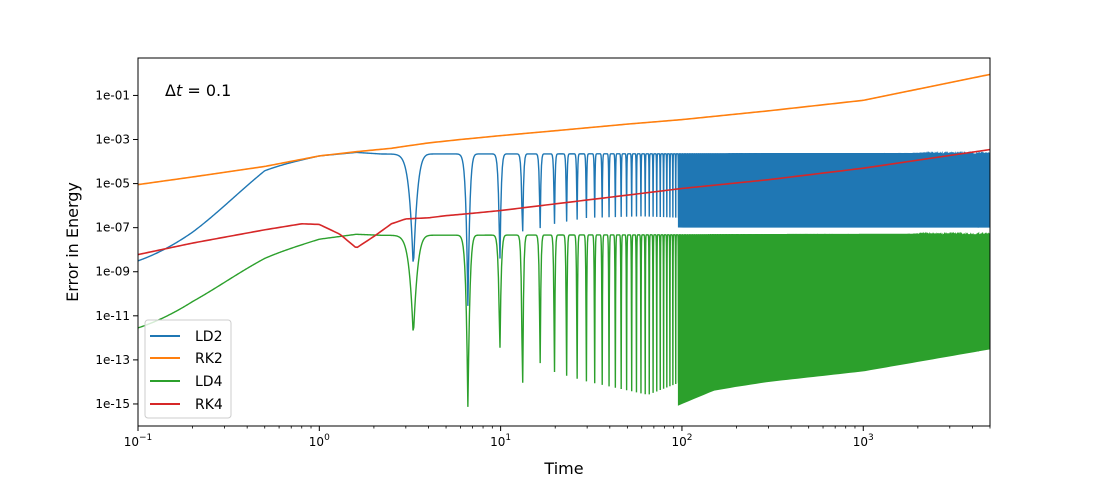 This screenshot has width=1100, height=480. I want to click on x-tick-label: 10⁰, so click(319, 441).